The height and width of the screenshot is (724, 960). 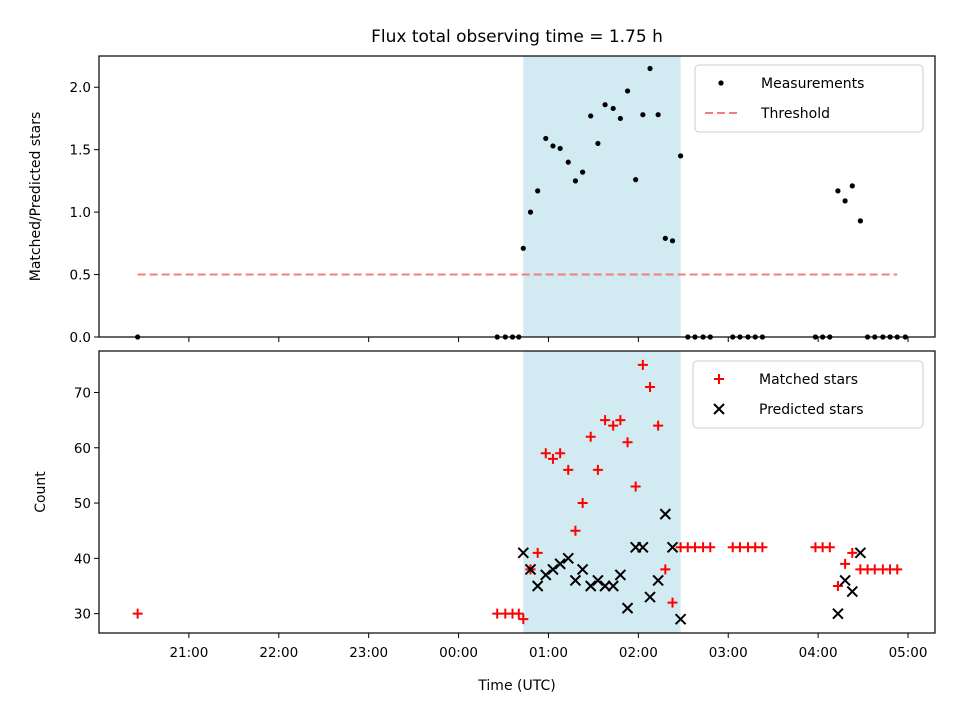 What do you see at coordinates (80, 338) in the screenshot?
I see `y-tick-label: 0.0` at bounding box center [80, 338].